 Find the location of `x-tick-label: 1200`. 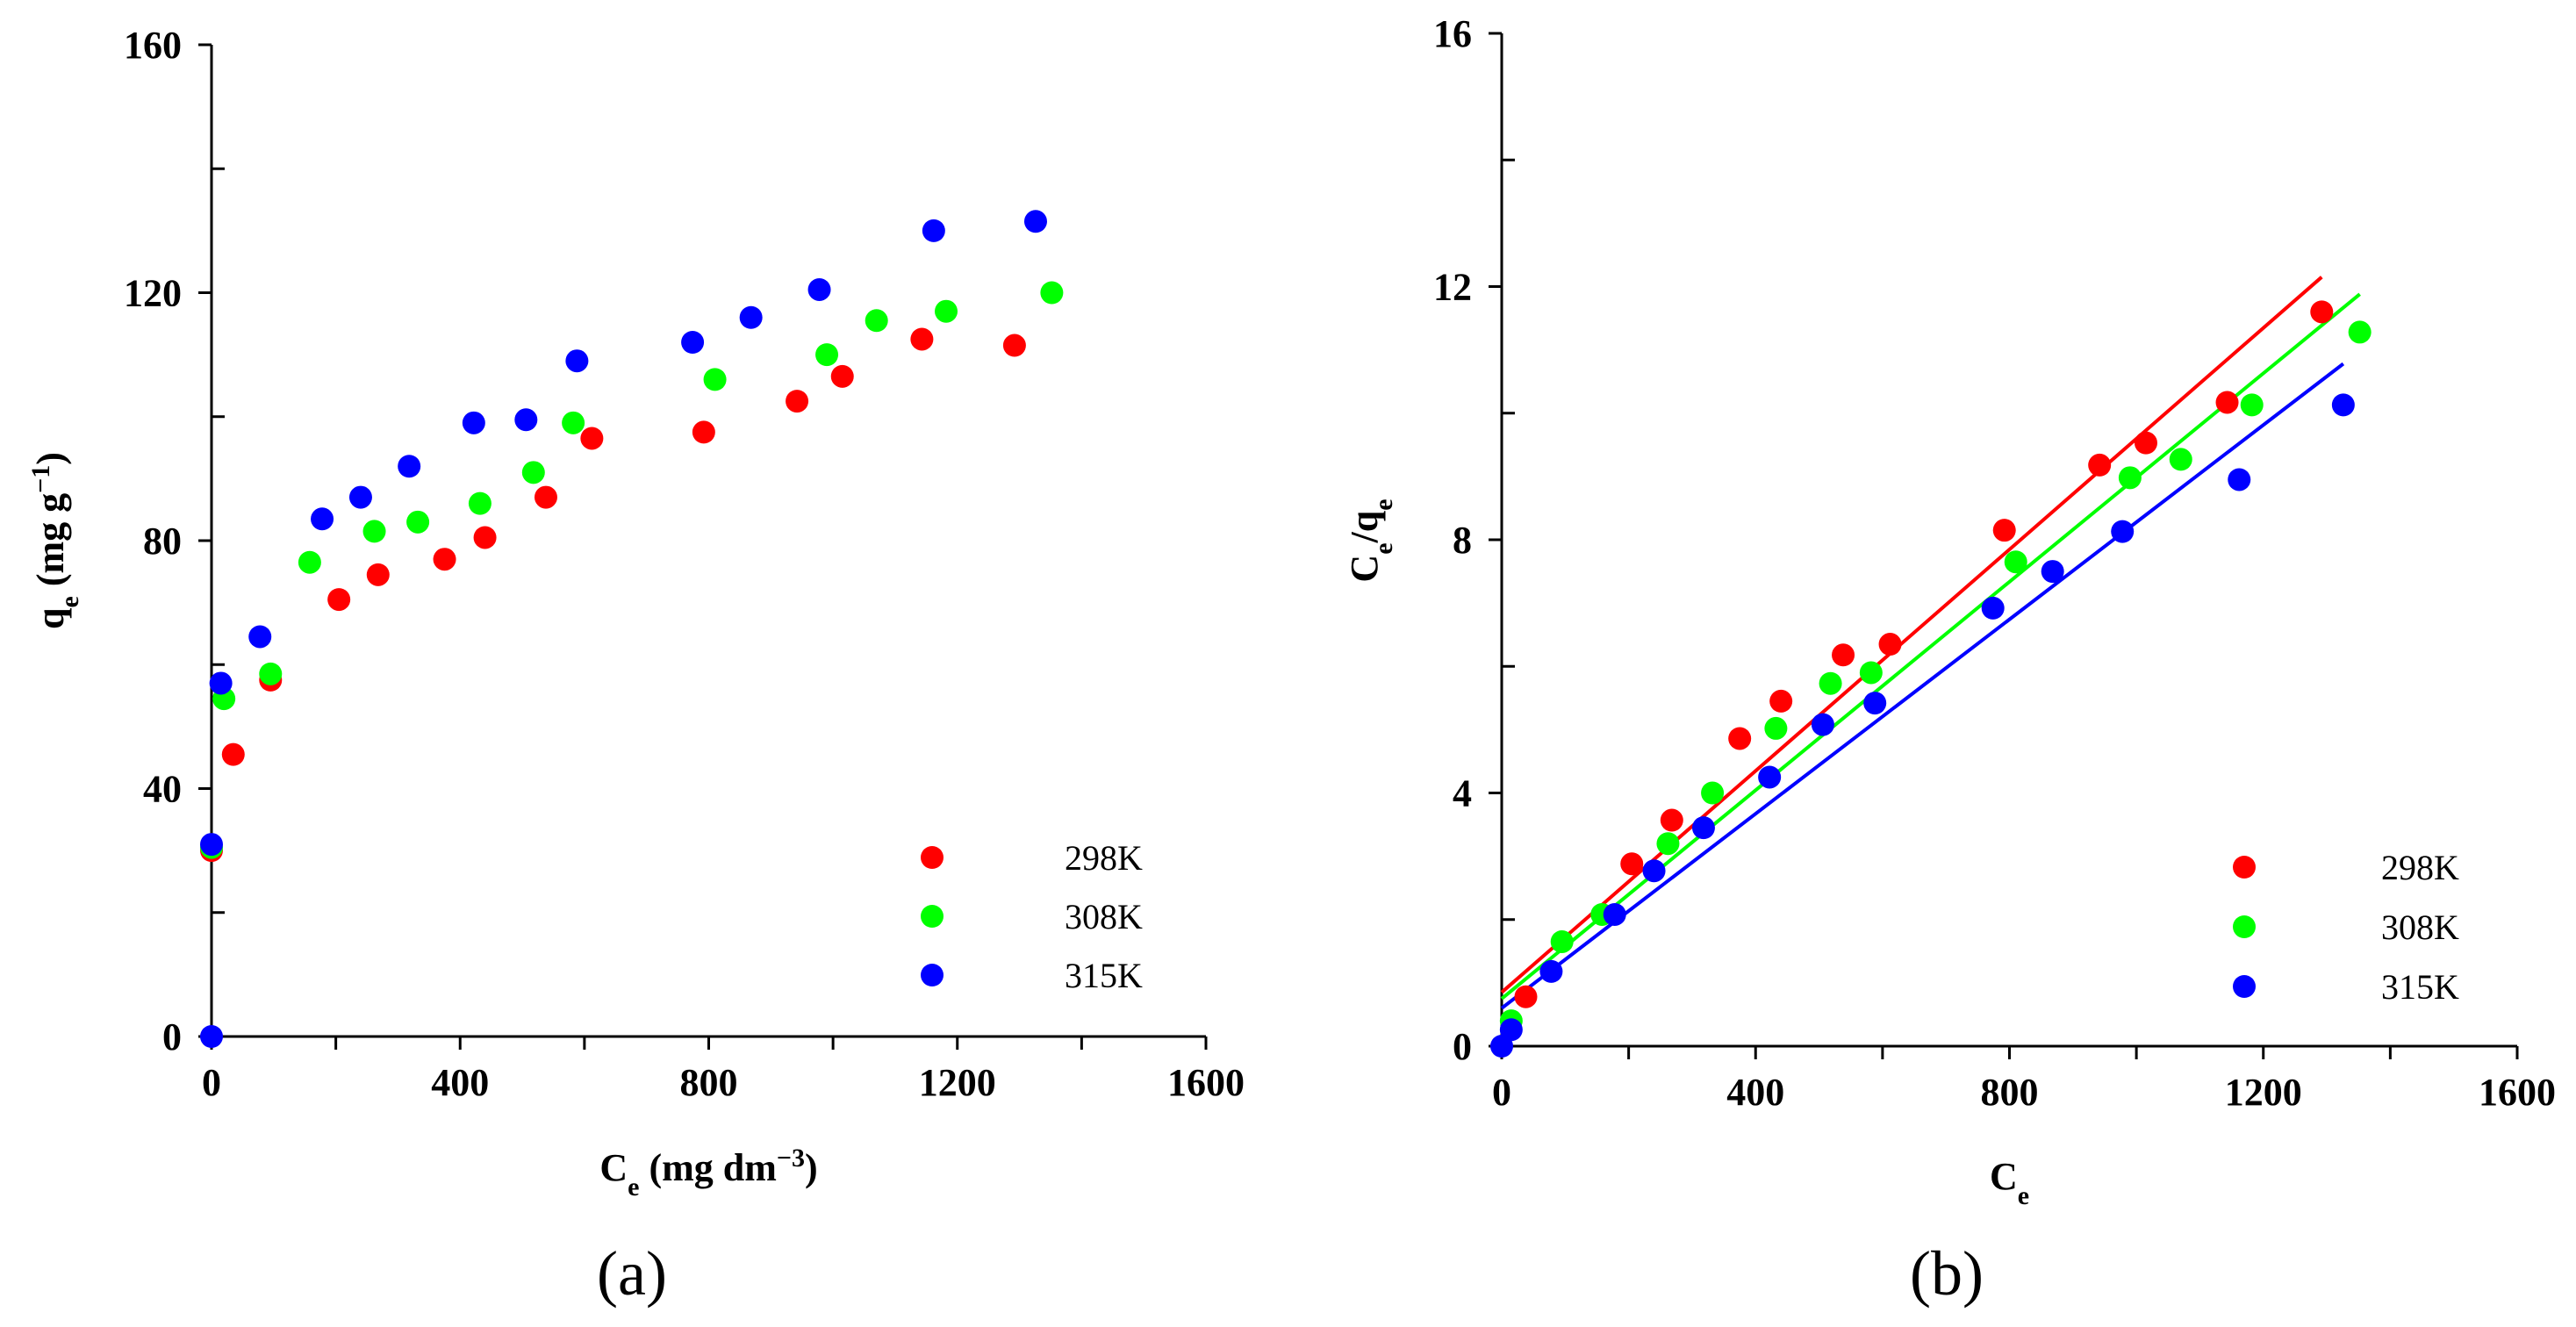

x-tick-label: 1200 is located at coordinates (2263, 1092).